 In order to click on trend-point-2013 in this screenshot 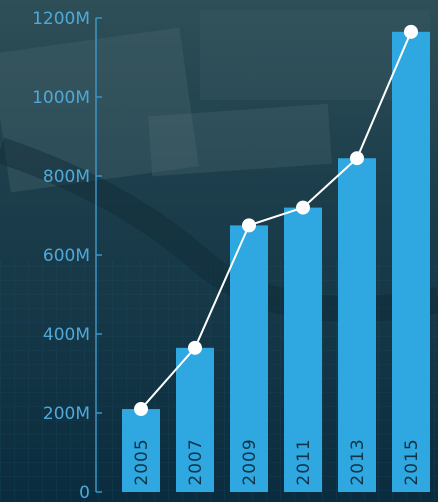, I will do `click(357, 158)`.